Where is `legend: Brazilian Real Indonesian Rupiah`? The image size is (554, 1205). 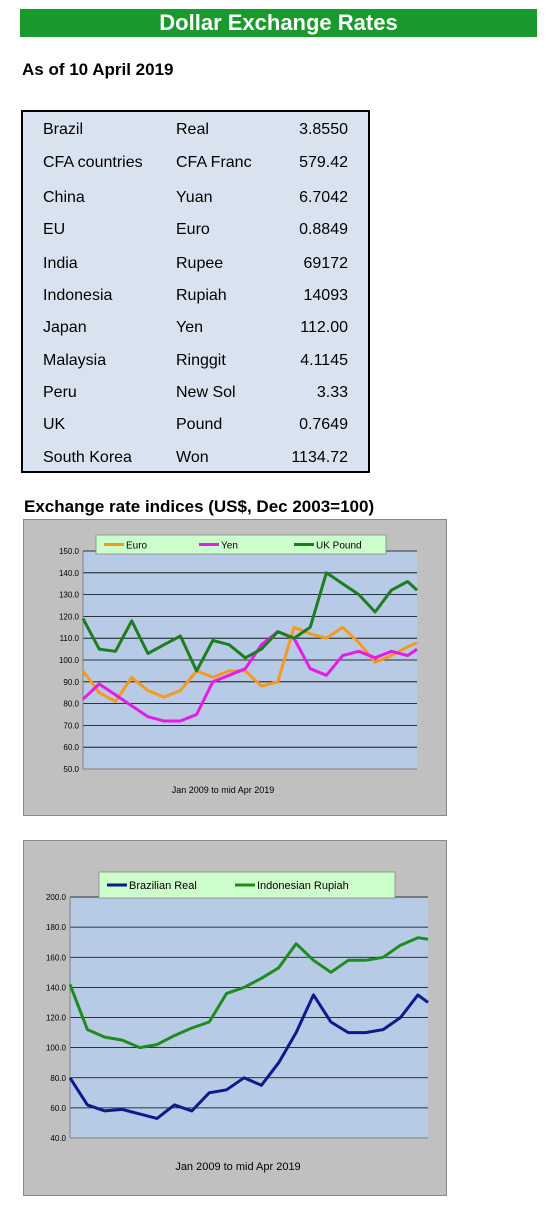 legend: Brazilian Real Indonesian Rupiah is located at coordinates (247, 885).